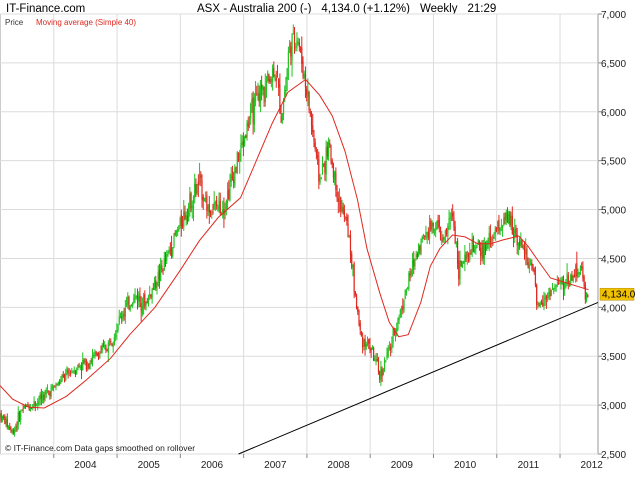  Describe the element at coordinates (402, 465) in the screenshot. I see `x-tick-label: 2009` at that location.